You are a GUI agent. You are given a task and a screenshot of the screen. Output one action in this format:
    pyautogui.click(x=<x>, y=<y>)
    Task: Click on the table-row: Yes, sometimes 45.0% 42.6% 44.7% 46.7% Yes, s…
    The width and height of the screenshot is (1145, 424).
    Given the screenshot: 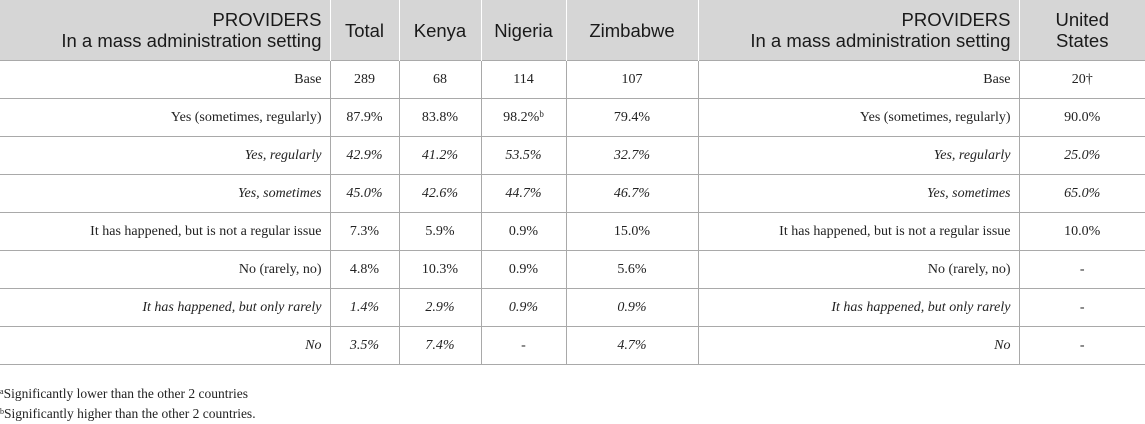 What is the action you would take?
    pyautogui.click(x=572, y=193)
    